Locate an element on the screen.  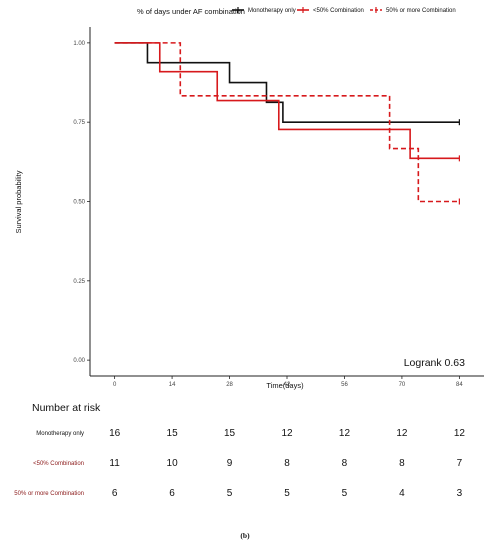
x-tick-label: 70 is located at coordinates (402, 385).